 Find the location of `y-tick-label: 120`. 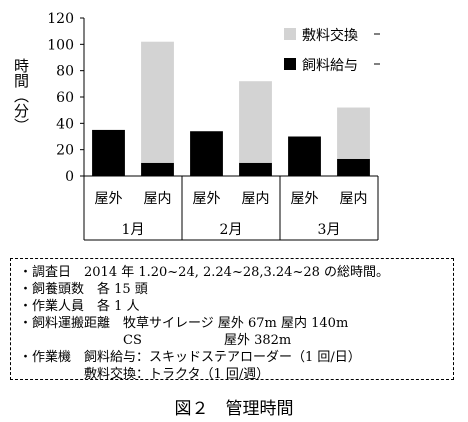

y-tick-label: 120 is located at coordinates (60, 19).